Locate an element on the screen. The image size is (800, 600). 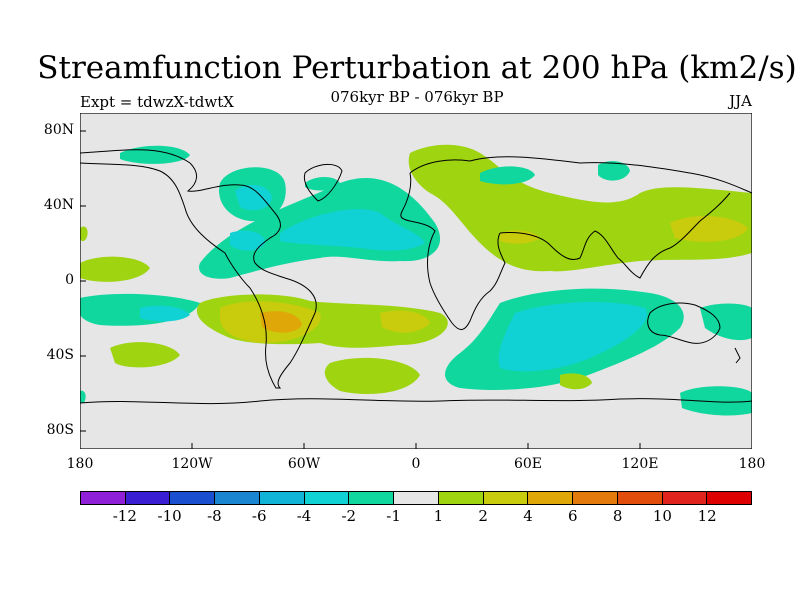
colorbar-label: -10 is located at coordinates (169, 516).